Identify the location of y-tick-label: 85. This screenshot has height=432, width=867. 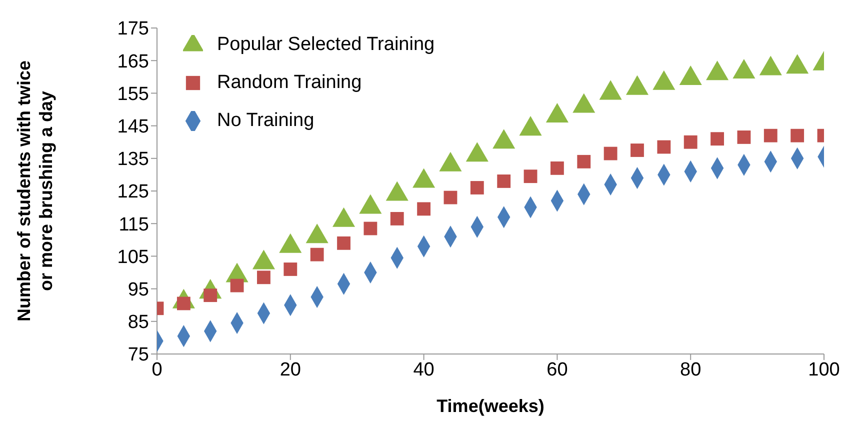
(138, 323).